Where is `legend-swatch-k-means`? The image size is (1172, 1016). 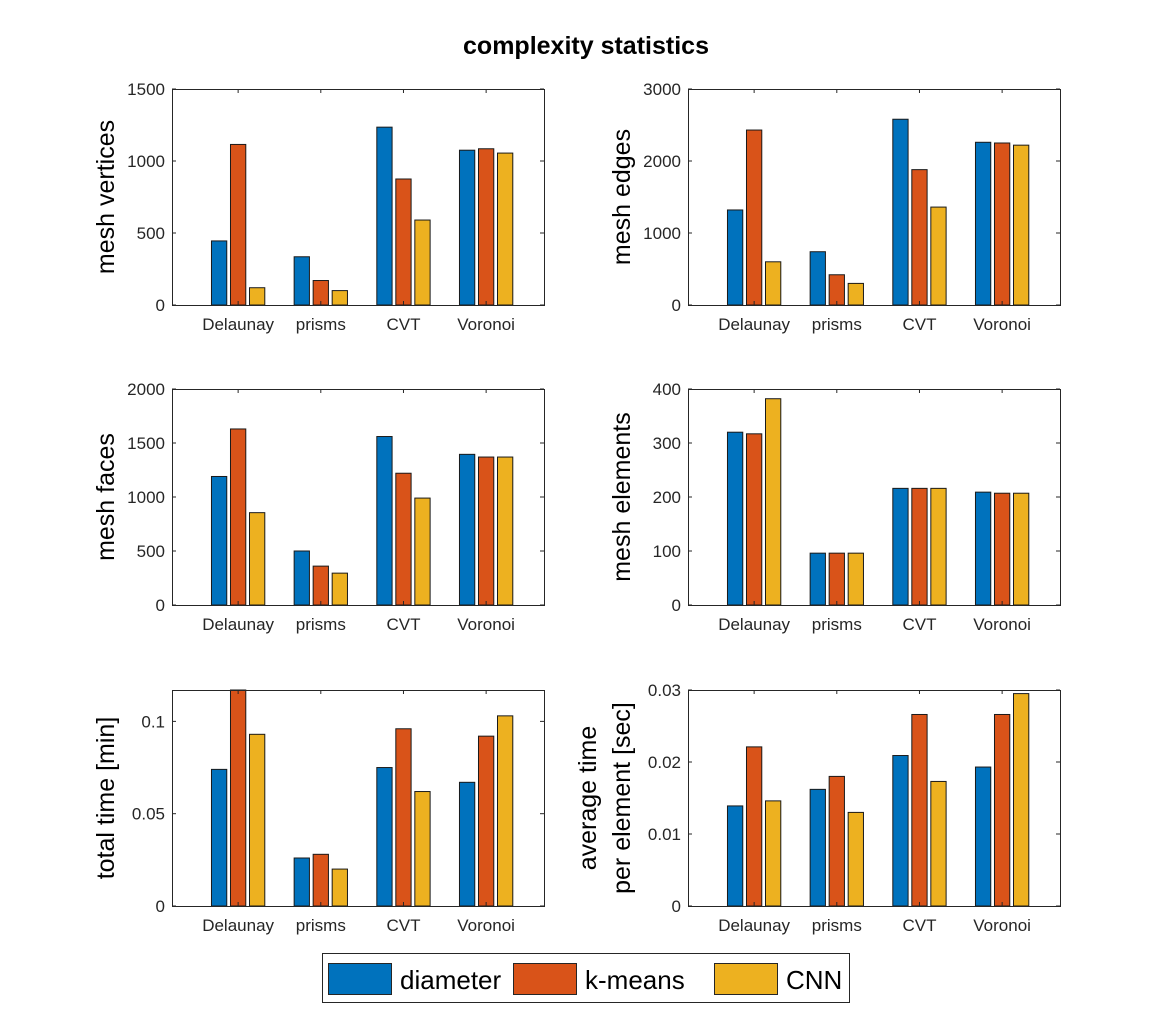 legend-swatch-k-means is located at coordinates (545, 979).